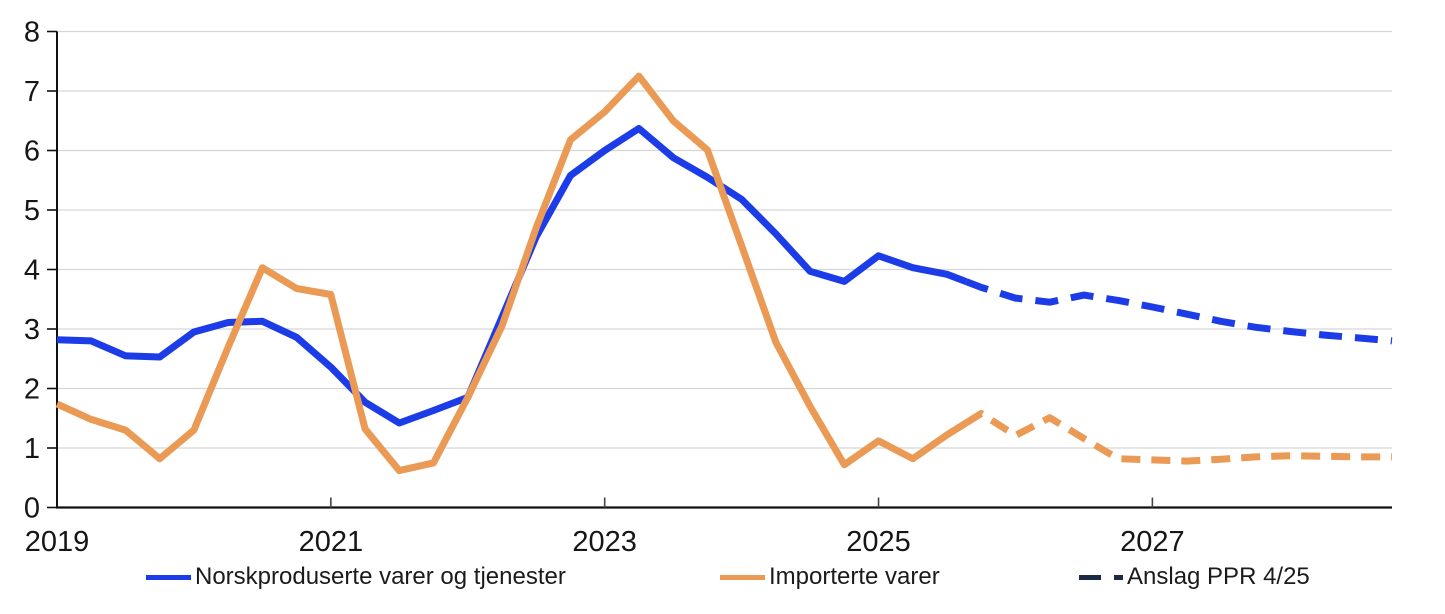 This screenshot has width=1445, height=614. Describe the element at coordinates (1178, 311) in the screenshot. I see `series-line-0-forecast` at that location.